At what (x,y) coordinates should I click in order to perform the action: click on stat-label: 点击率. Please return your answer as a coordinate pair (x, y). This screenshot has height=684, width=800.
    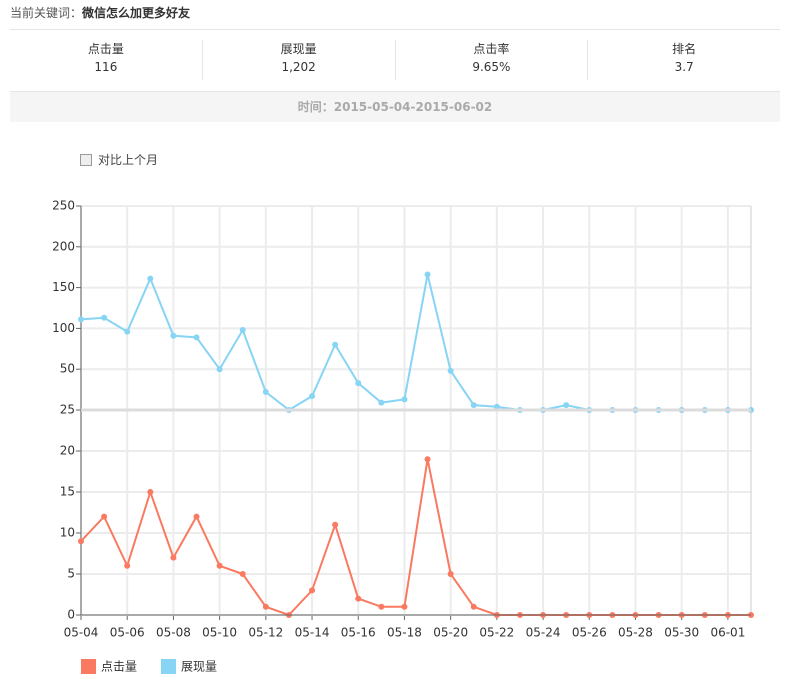
    Looking at the image, I should click on (491, 49).